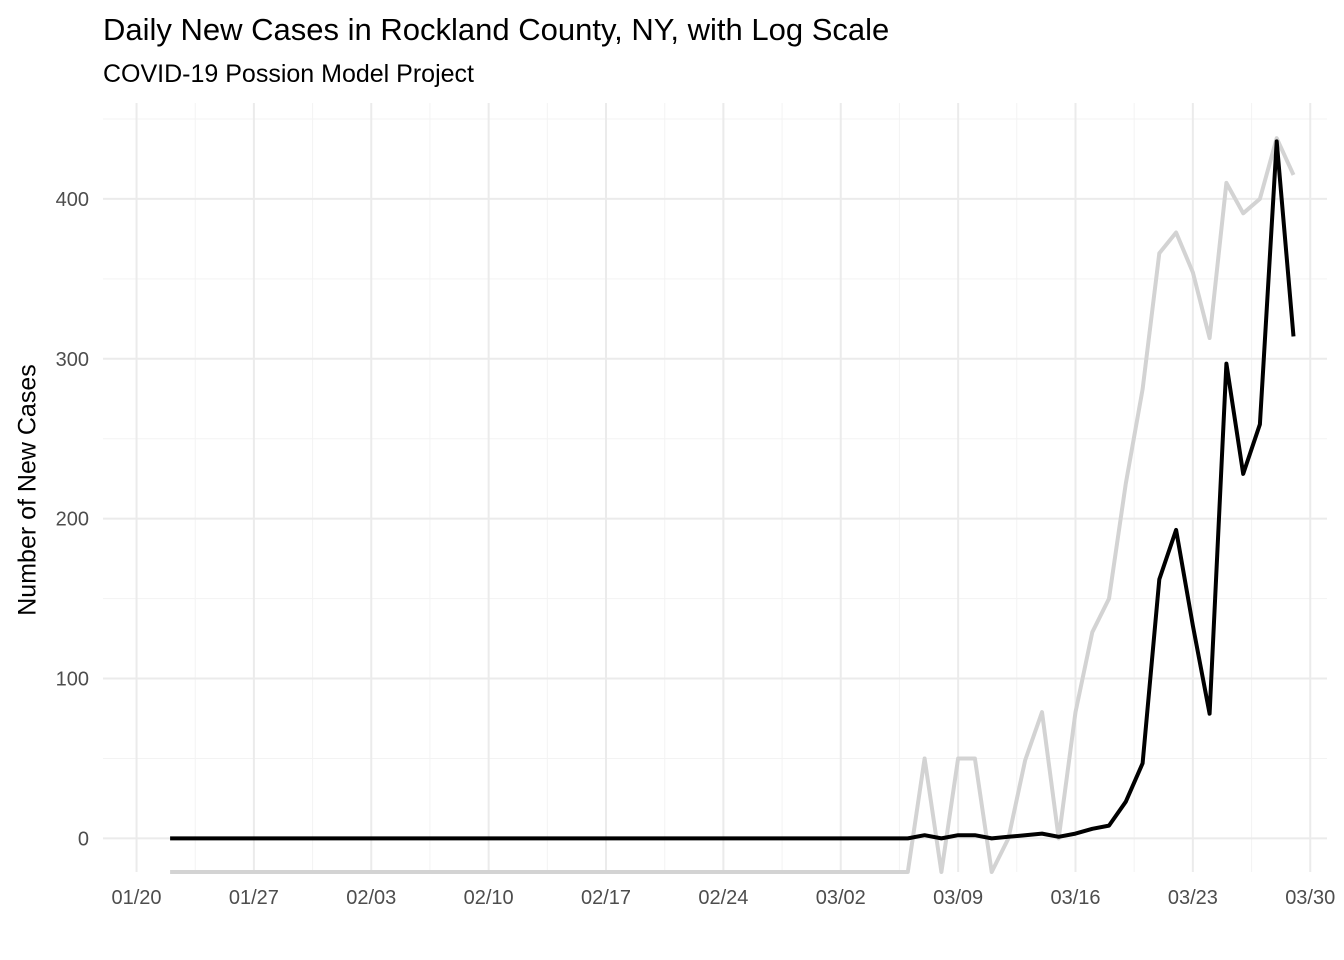 Image resolution: width=1344 pixels, height=960 pixels. I want to click on x-tick-label: 02/17, so click(606, 898).